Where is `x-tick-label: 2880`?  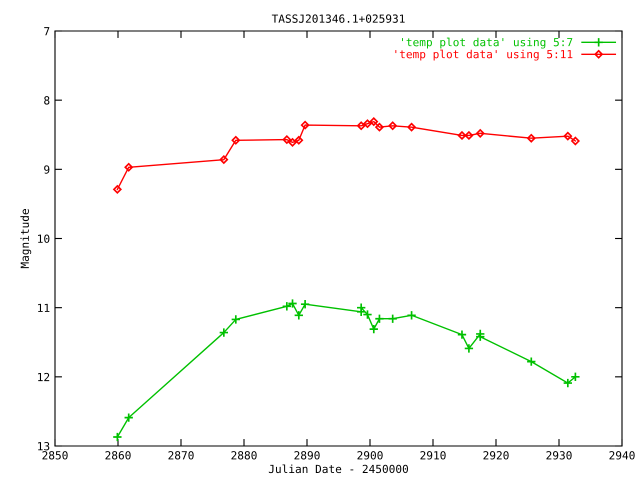 x-tick-label: 2880 is located at coordinates (244, 455).